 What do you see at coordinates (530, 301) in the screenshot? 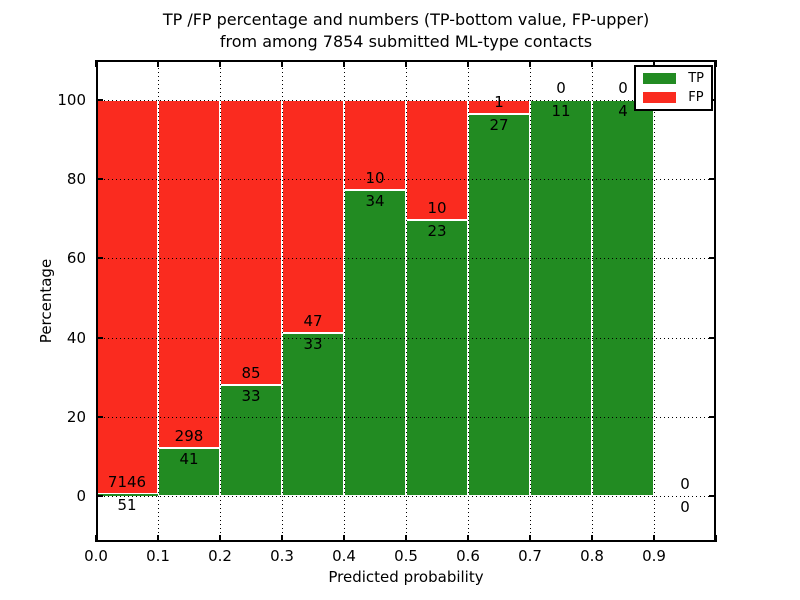
I see `v-gridline-0.7` at bounding box center [530, 301].